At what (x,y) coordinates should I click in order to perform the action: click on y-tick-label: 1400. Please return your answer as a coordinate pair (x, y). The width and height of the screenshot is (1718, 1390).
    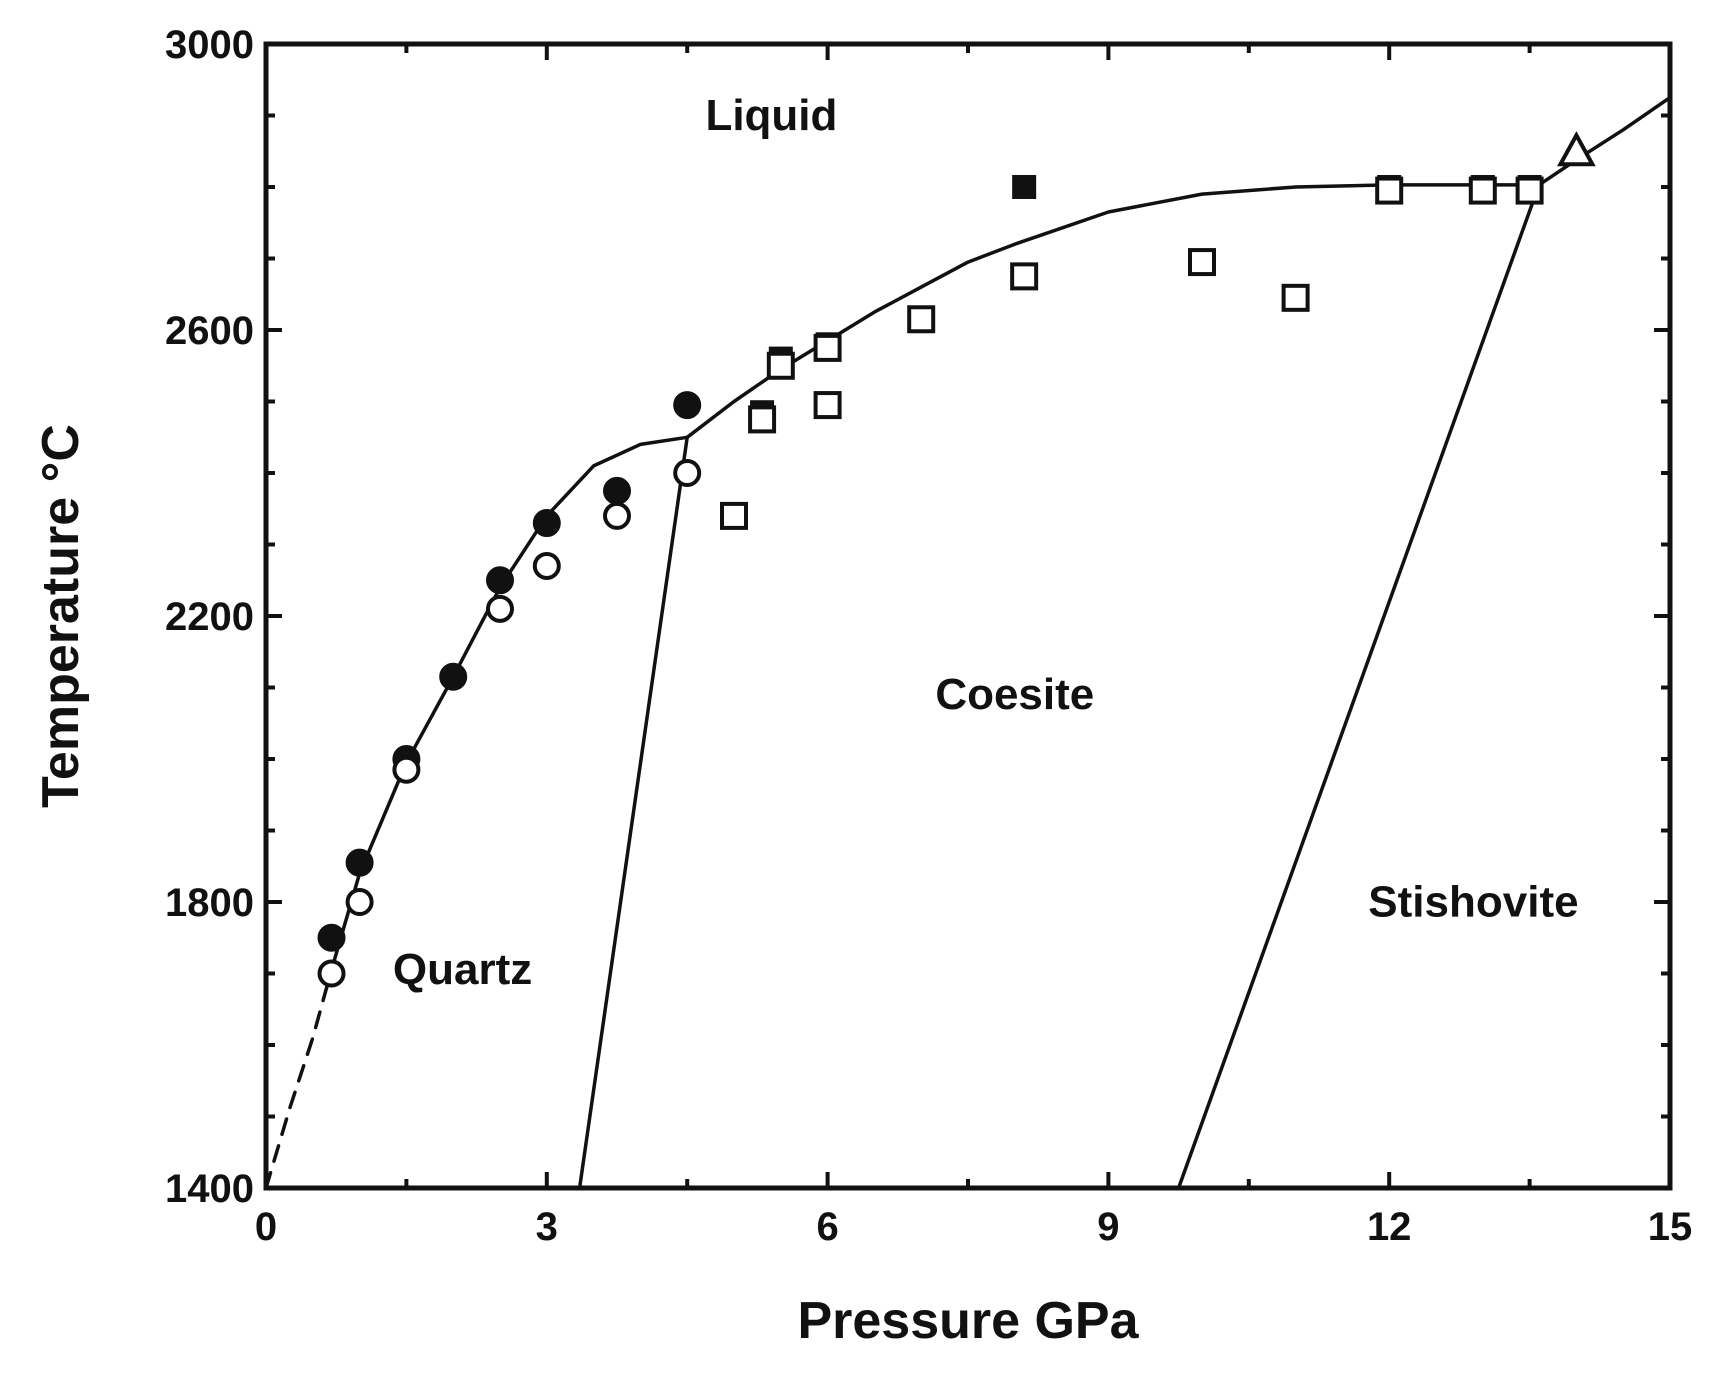
    Looking at the image, I should click on (209, 1189).